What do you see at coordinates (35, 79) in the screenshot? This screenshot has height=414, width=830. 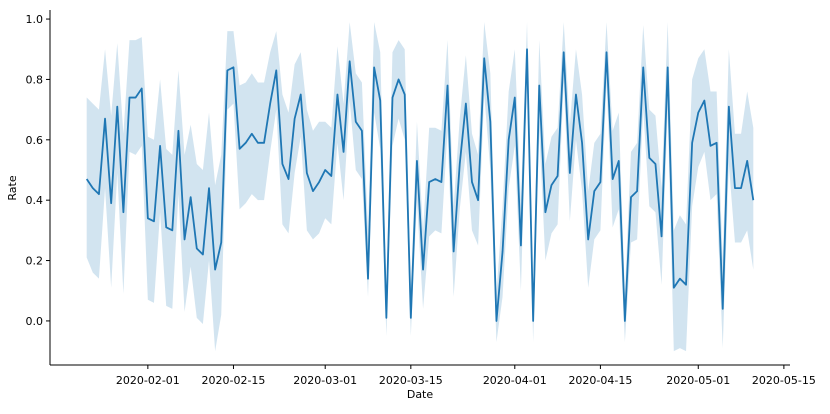 I see `y-tick-label: 0.8` at bounding box center [35, 79].